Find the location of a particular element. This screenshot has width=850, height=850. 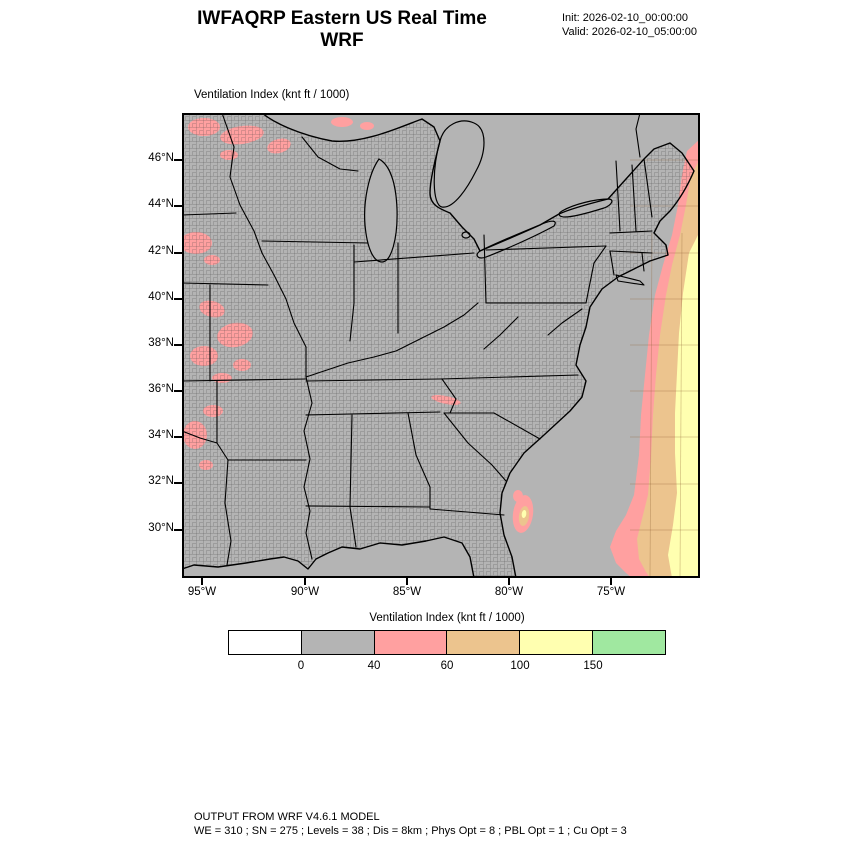

x-axis-label: 90°W is located at coordinates (305, 592).